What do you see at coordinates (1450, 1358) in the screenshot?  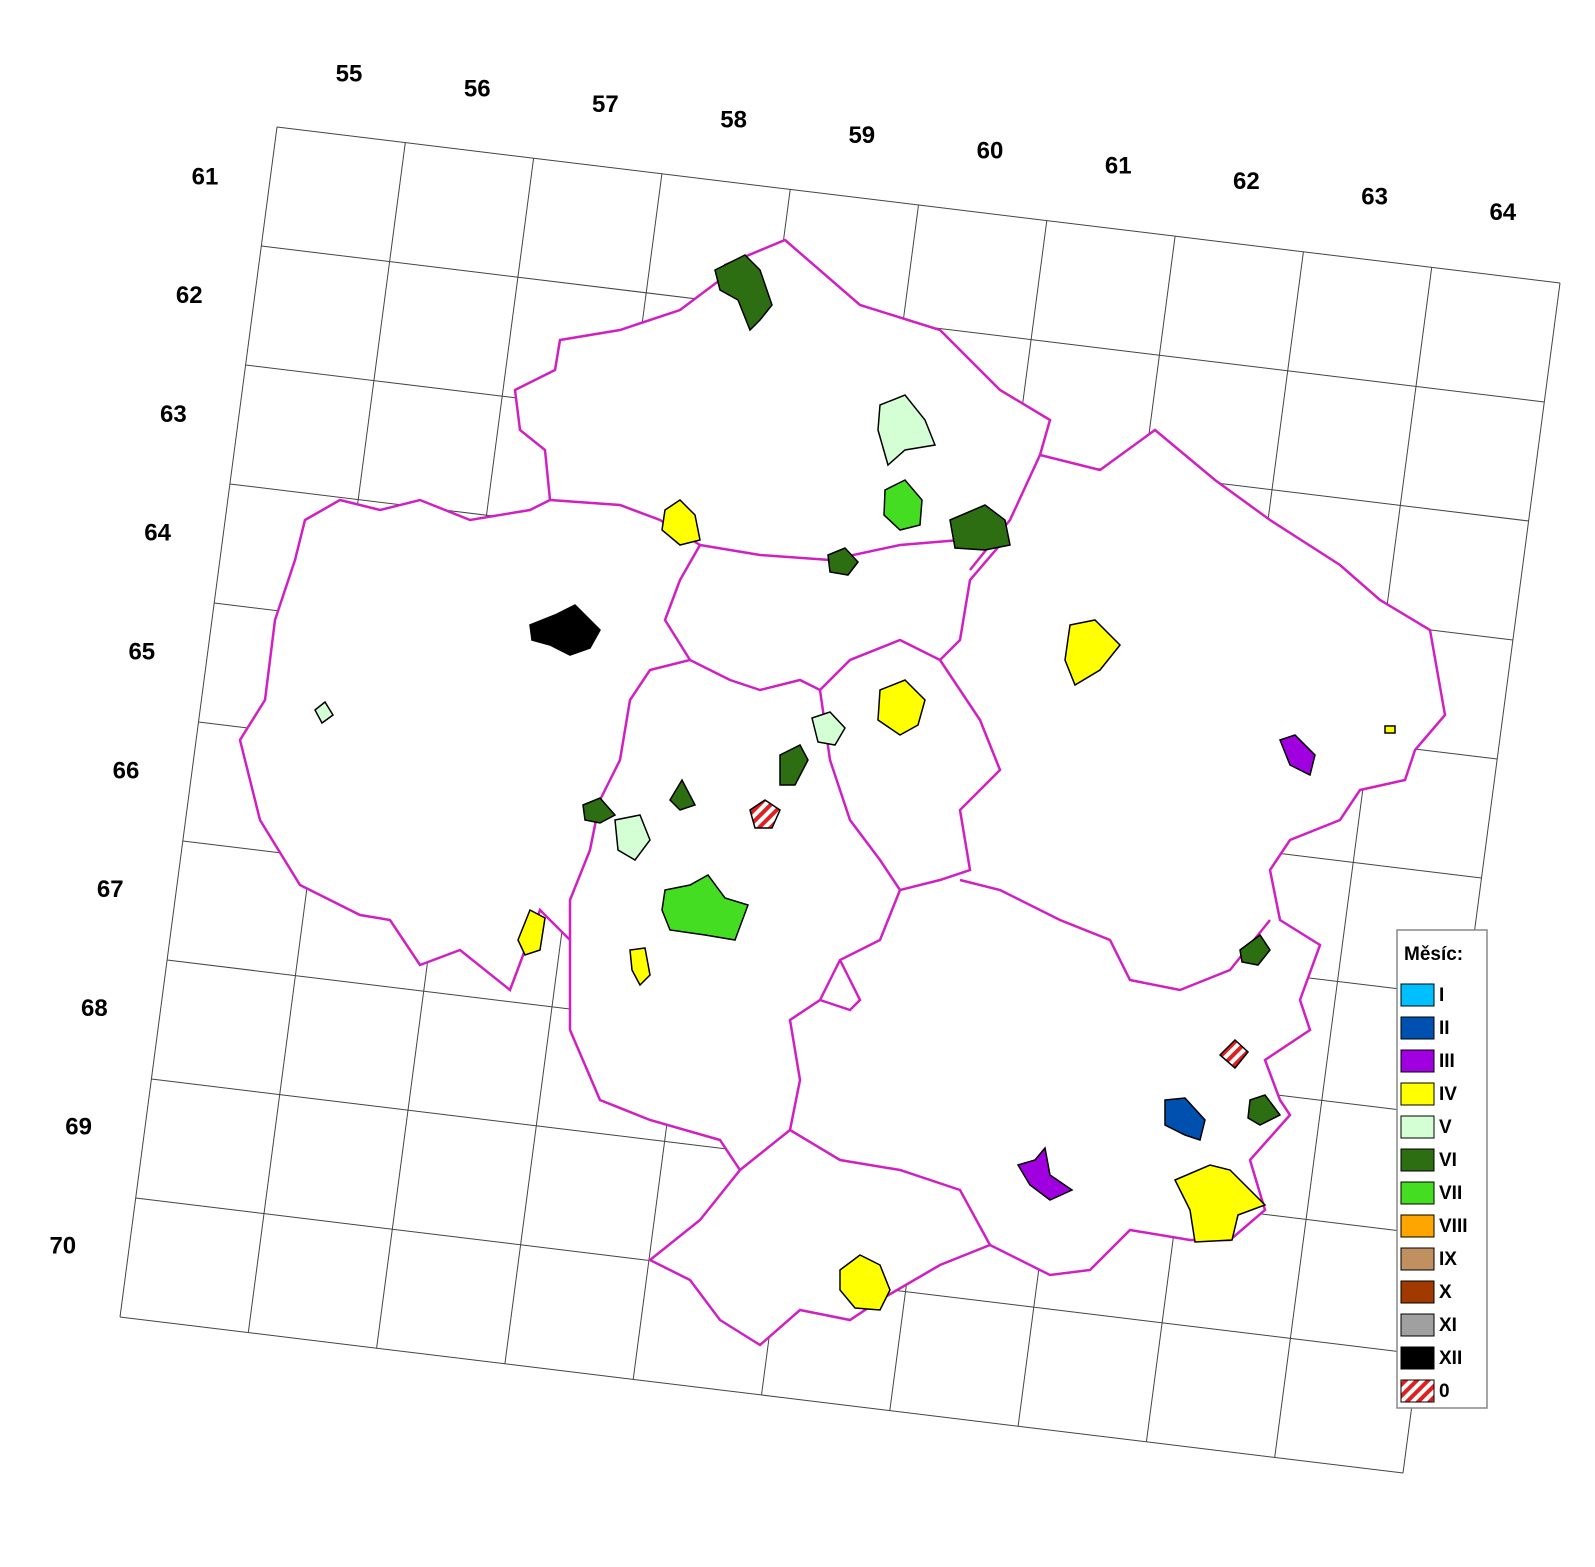 I see `legend-label: XII` at bounding box center [1450, 1358].